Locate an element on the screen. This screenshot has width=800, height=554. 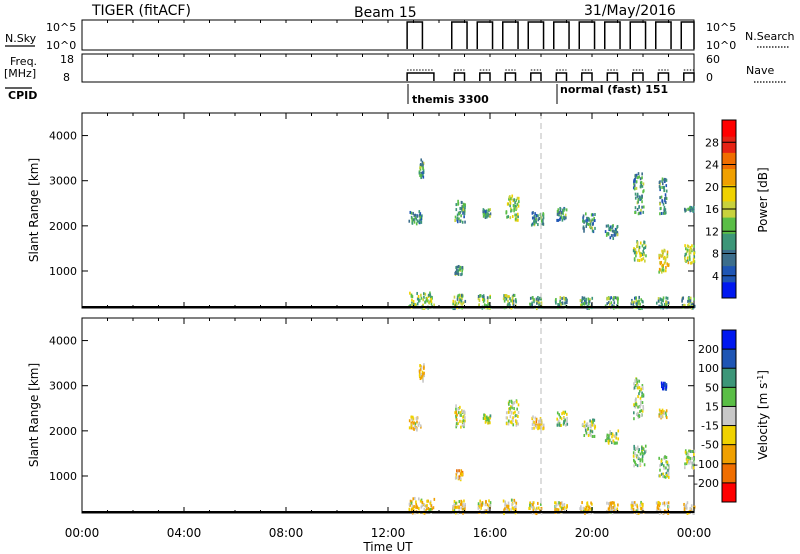
power-ylabel: Slant Range [km] is located at coordinates (34, 210).